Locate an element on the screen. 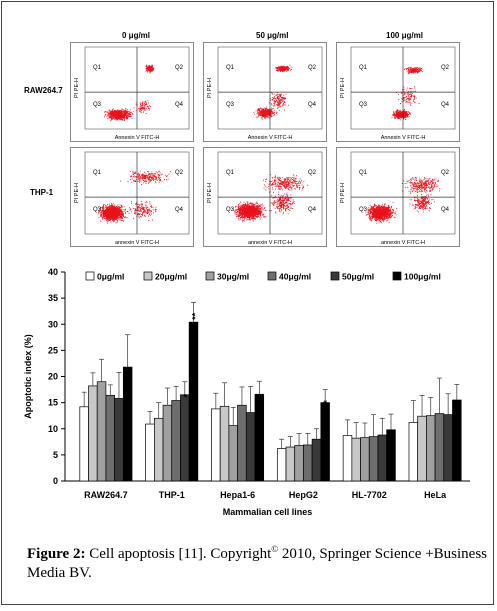 The width and height of the screenshot is (497, 611). dot-plot: Q1 Q2 Q3 Q4 annexin V FITC-H PI PE-H is located at coordinates (398, 198).